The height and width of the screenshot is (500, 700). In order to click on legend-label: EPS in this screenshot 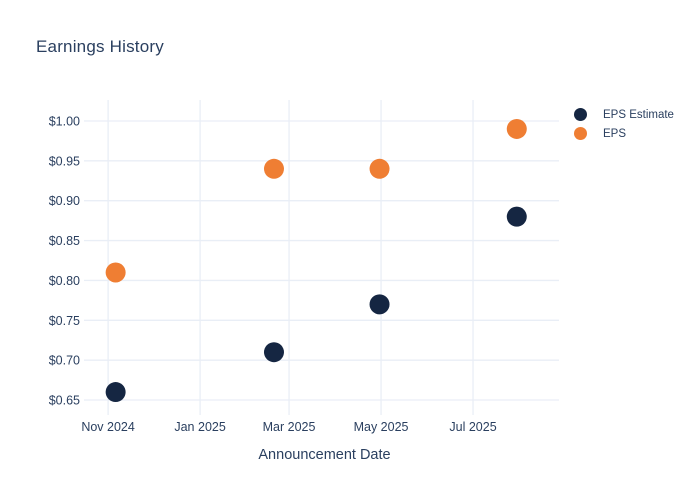, I will do `click(615, 133)`.